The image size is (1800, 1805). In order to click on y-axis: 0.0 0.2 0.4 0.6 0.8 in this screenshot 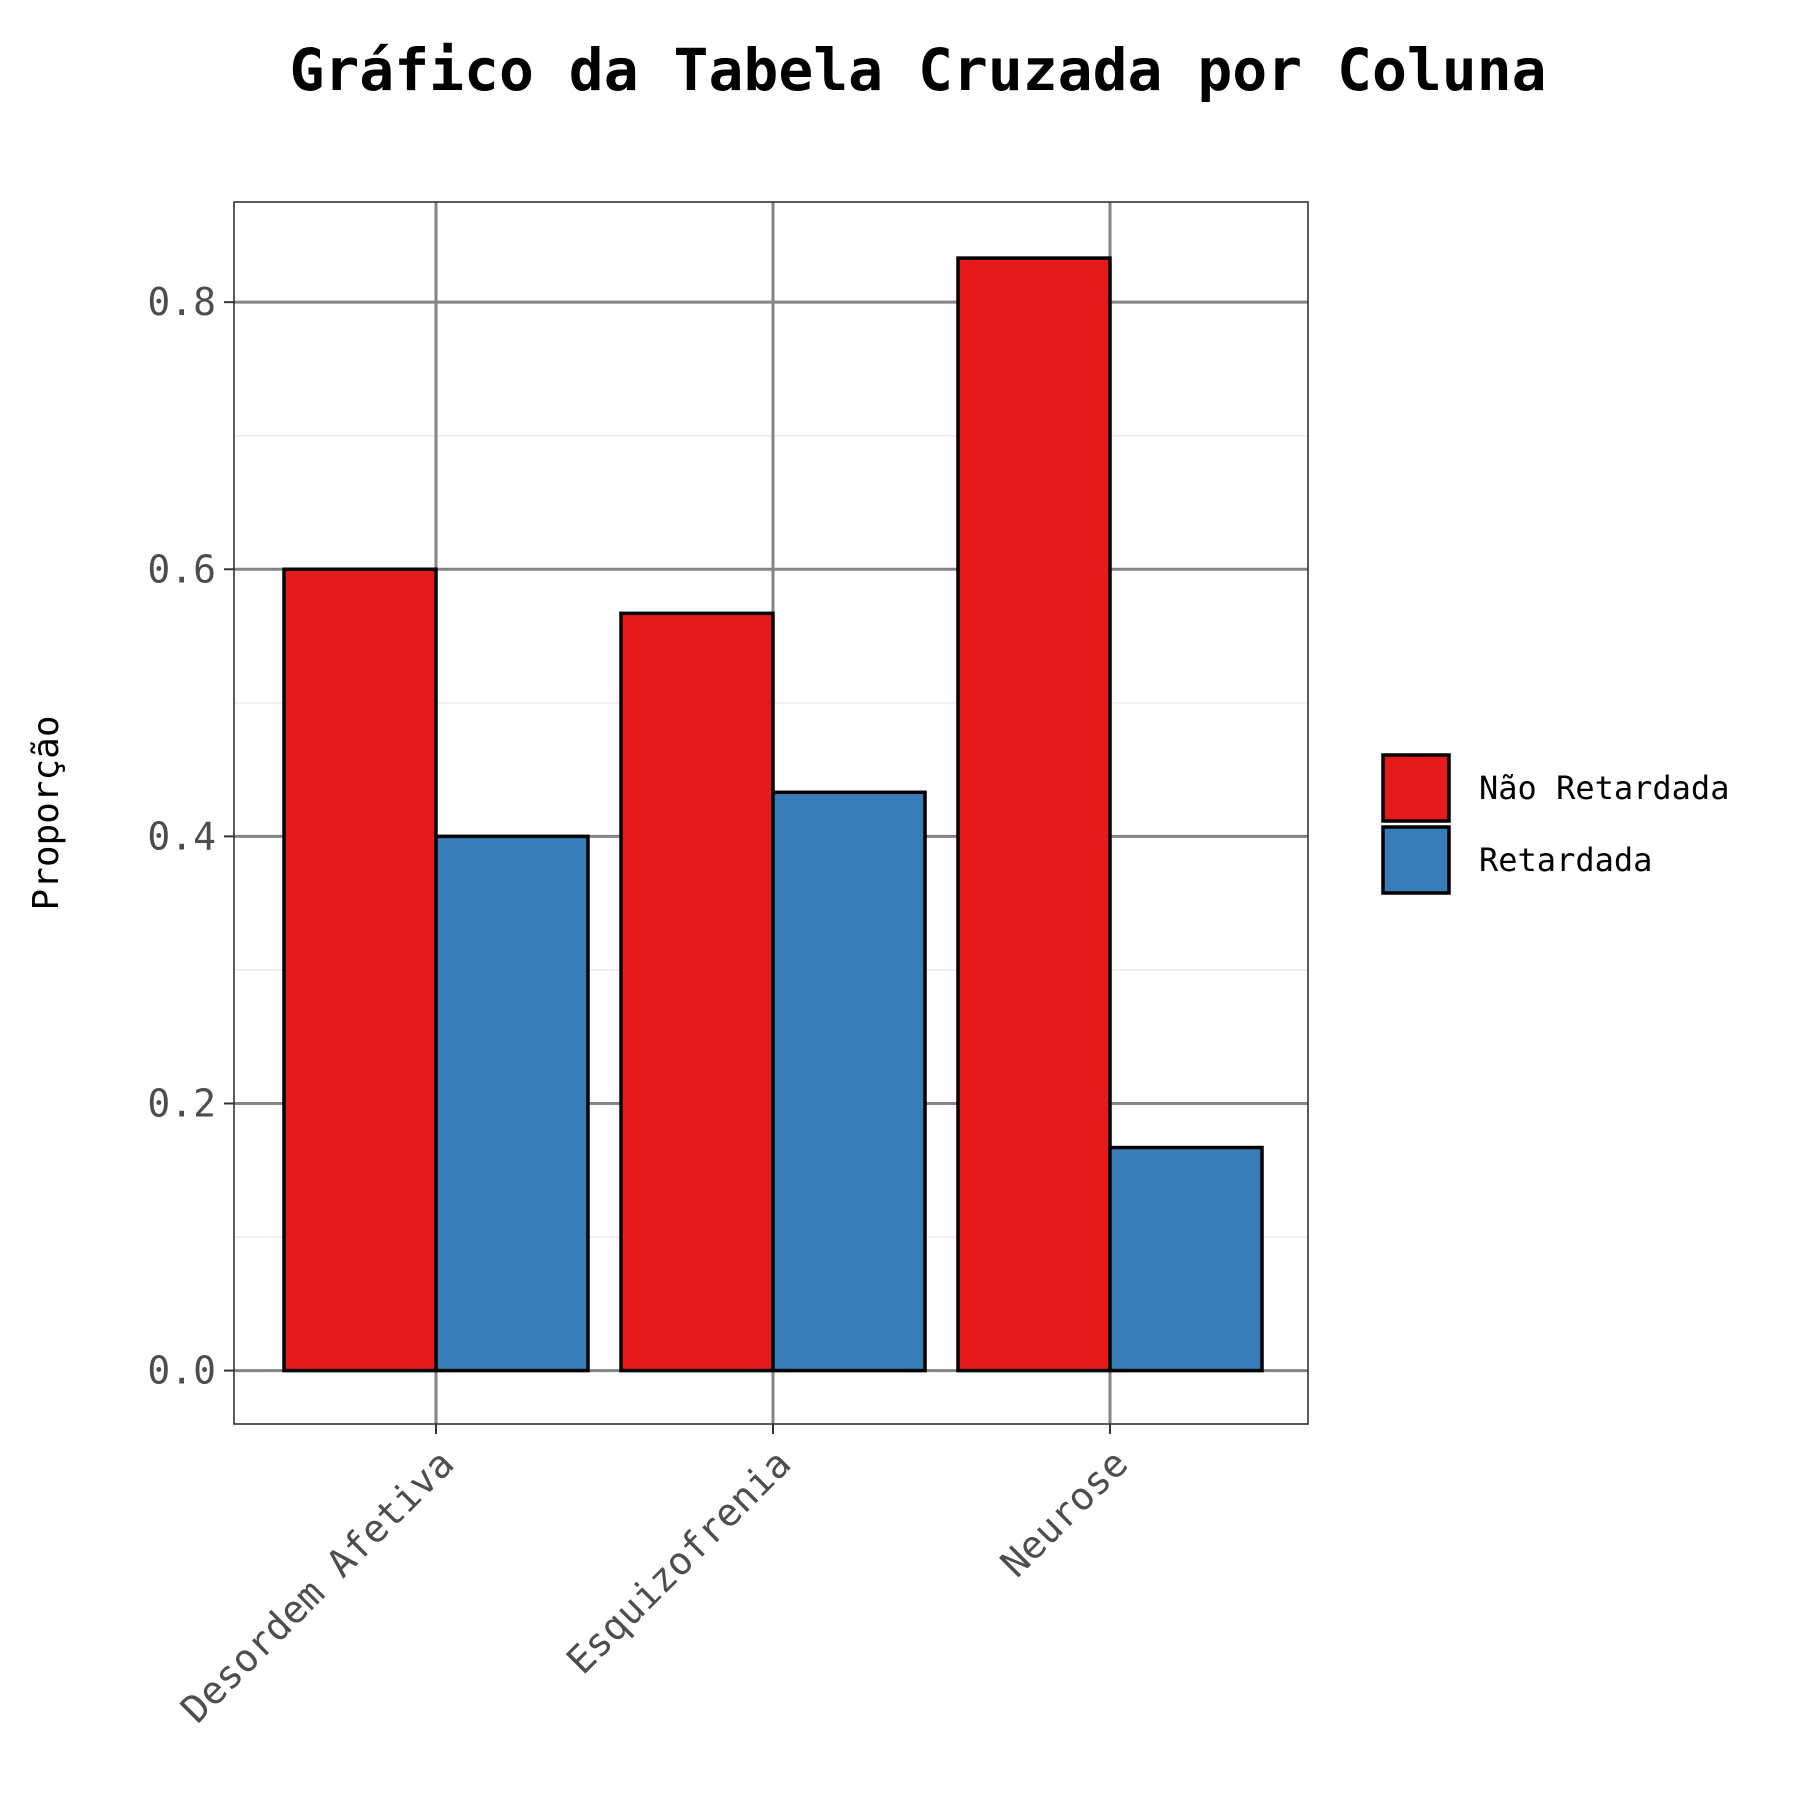, I will do `click(190, 836)`.